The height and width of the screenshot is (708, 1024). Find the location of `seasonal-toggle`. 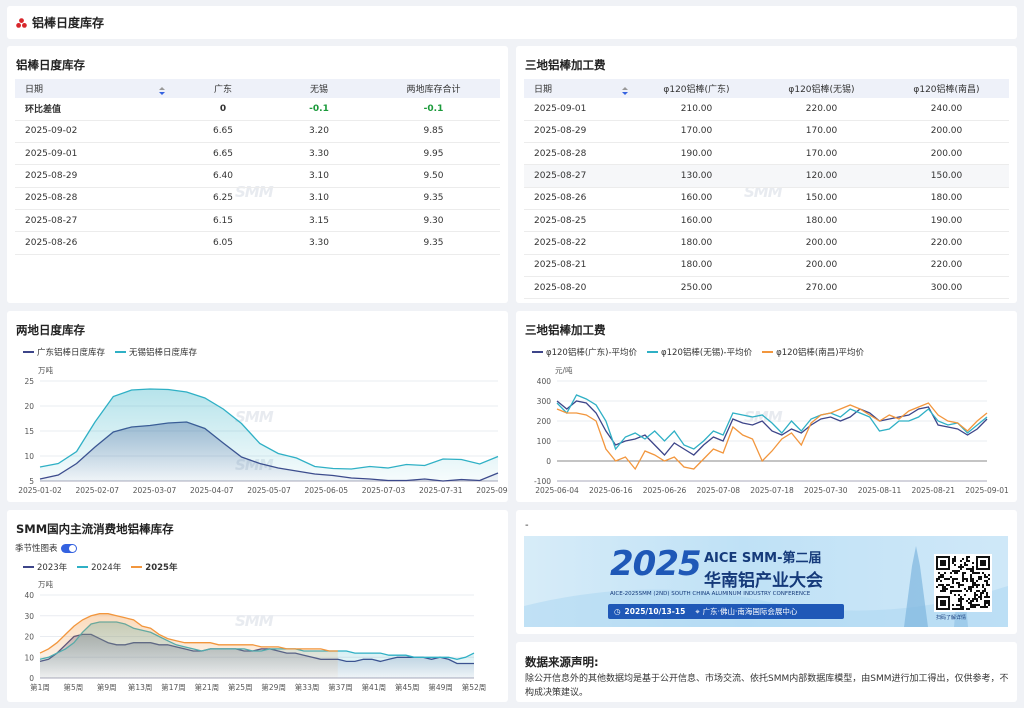

seasonal-toggle is located at coordinates (68, 548).